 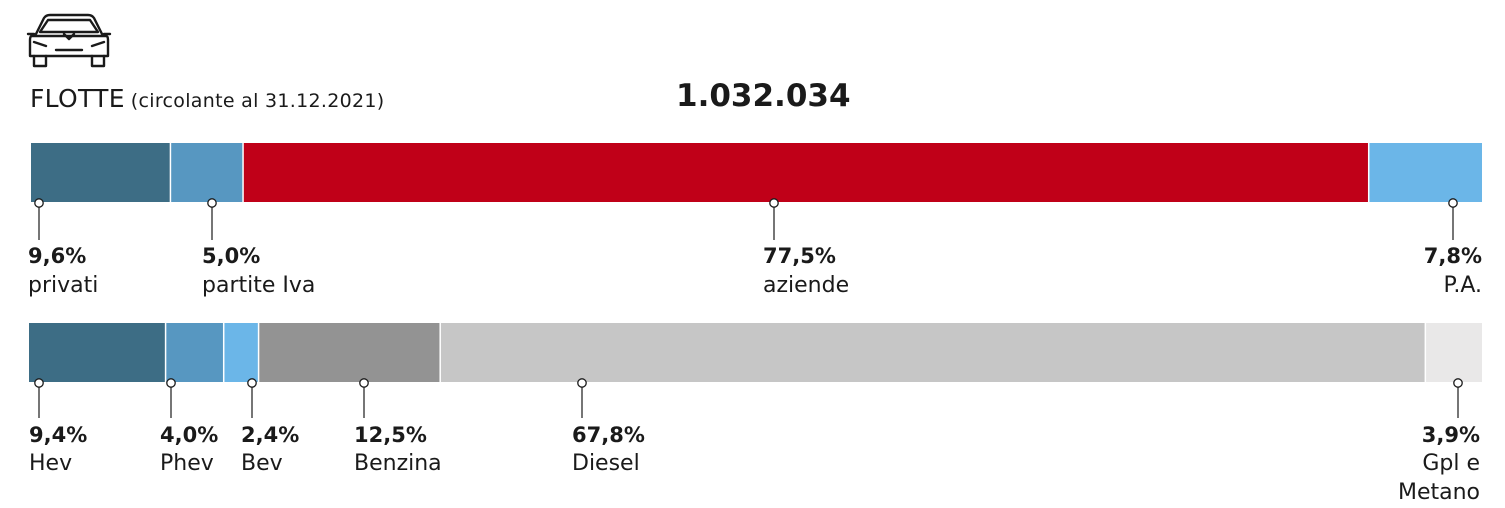 I want to click on segment-diesel, so click(x=933, y=352).